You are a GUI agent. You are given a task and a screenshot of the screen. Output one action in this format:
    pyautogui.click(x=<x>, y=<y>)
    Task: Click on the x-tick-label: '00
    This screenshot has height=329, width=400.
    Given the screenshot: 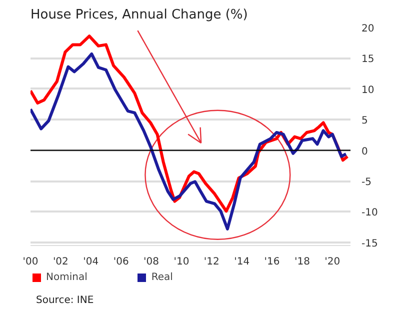 What is the action you would take?
    pyautogui.click(x=30, y=262)
    